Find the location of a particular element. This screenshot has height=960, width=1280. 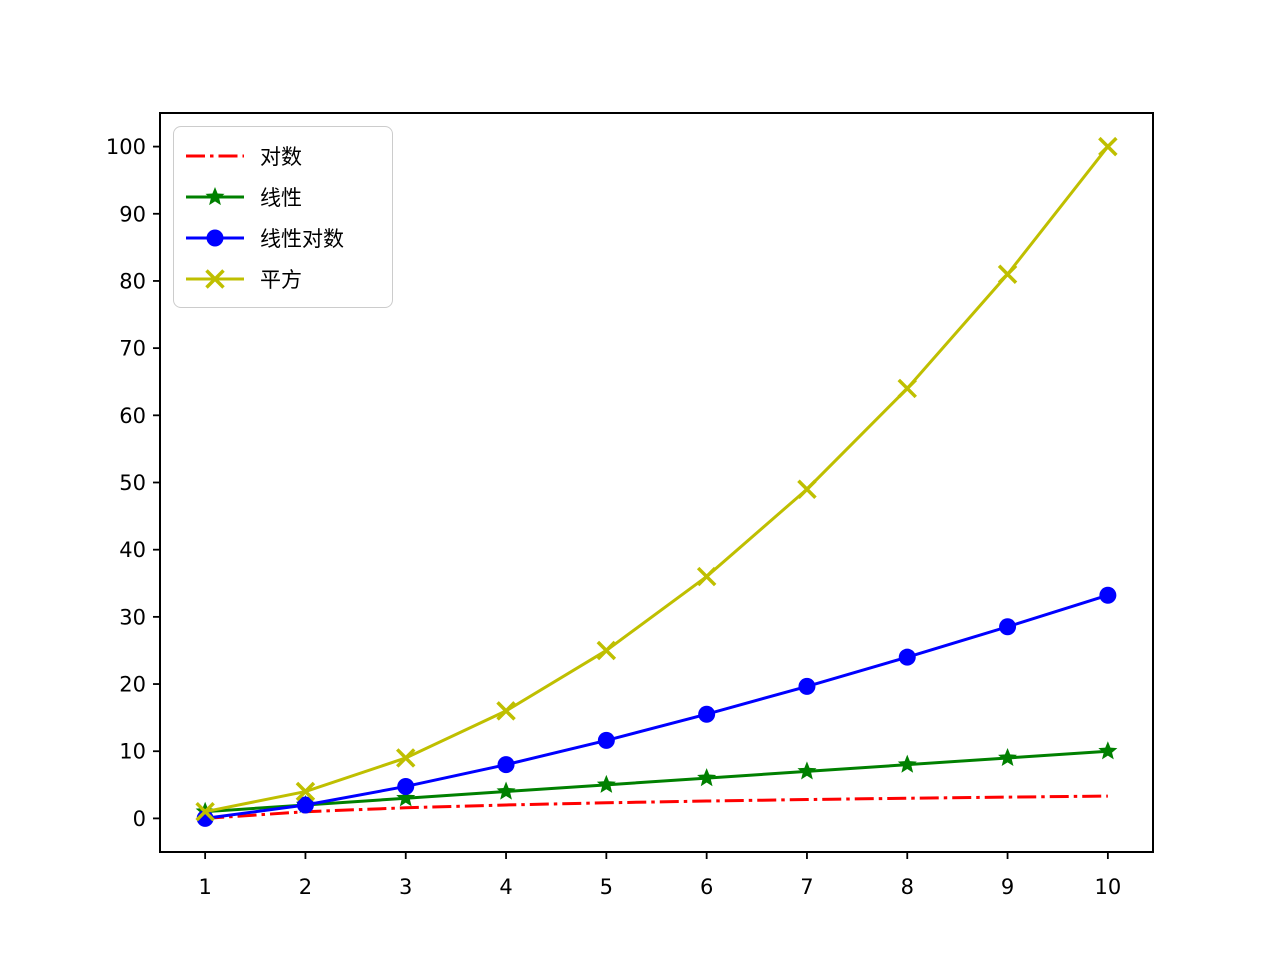

y-tick-label: 90 is located at coordinates (132, 214).